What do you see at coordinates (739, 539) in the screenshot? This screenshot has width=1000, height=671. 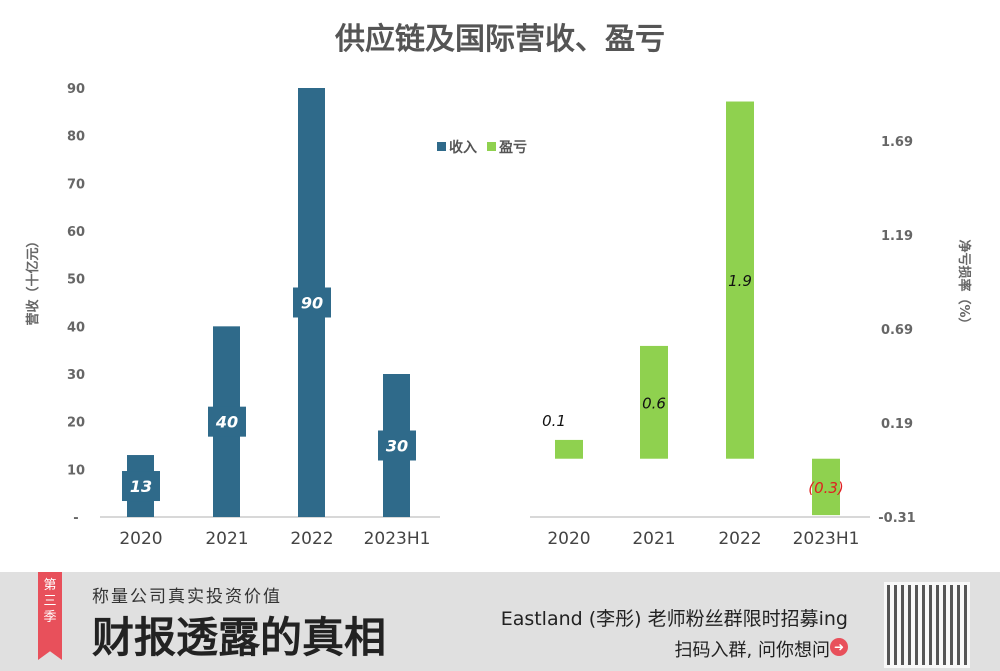 I see `x-tick-right: 2022` at bounding box center [739, 539].